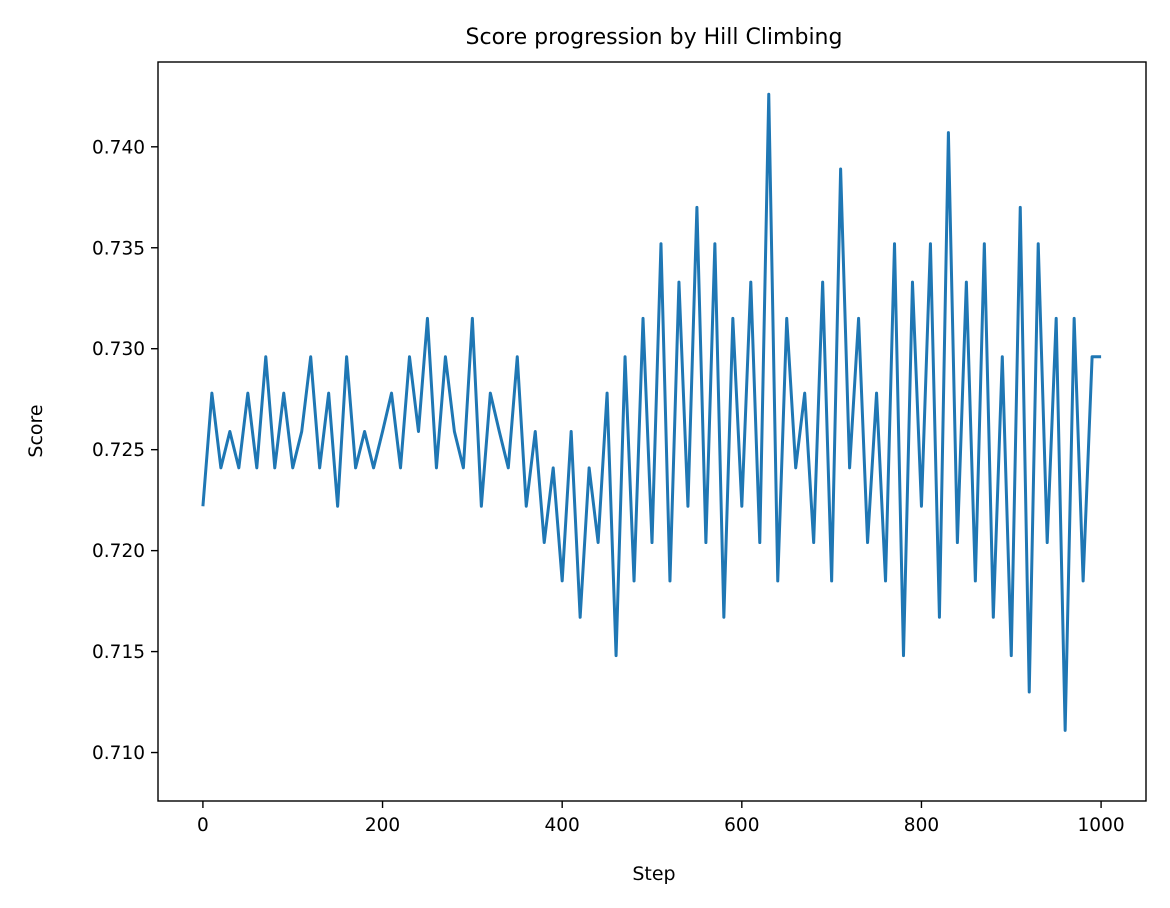  Describe the element at coordinates (661, 818) in the screenshot. I see `x-axis-ticks: 0 200 400 600 800 1000` at that location.